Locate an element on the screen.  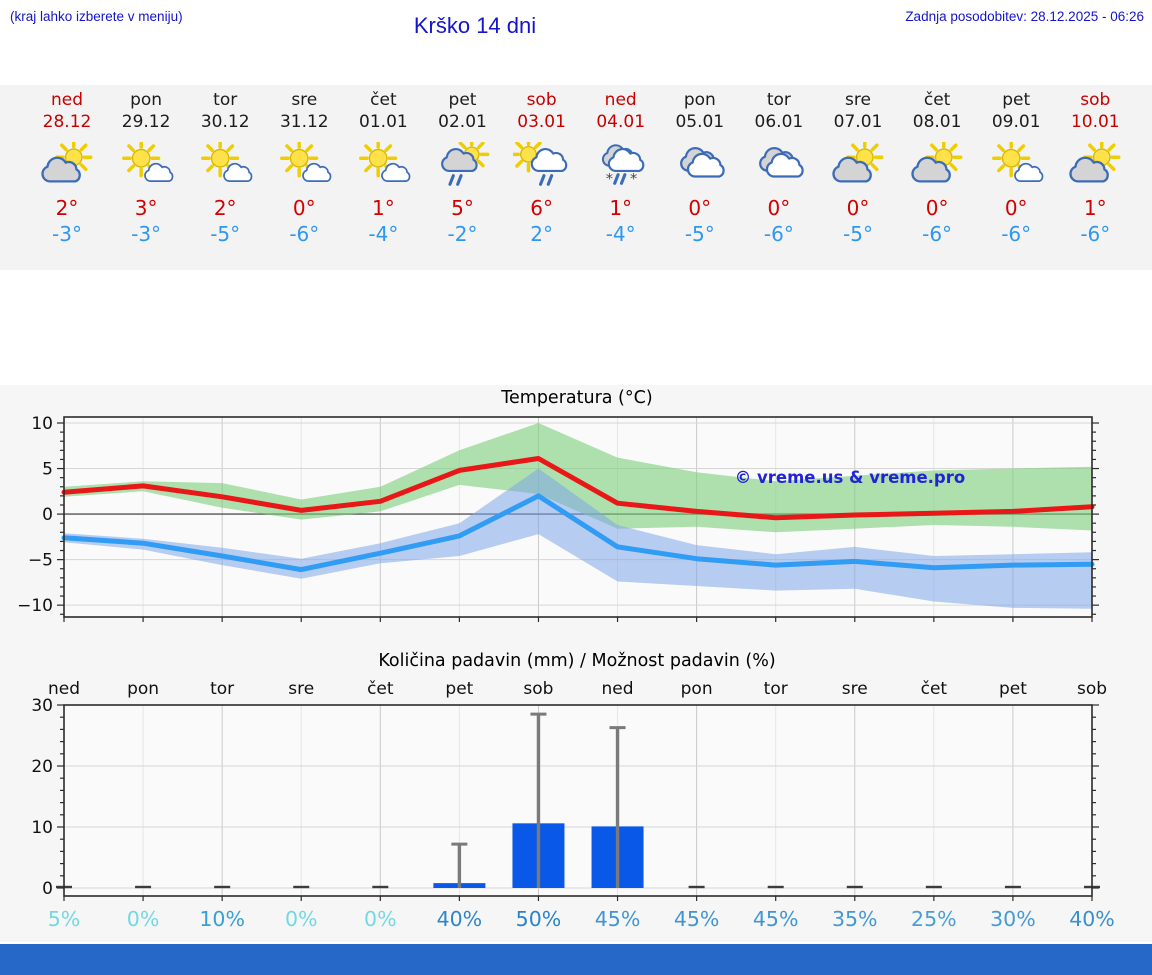
temp-chart-title: Temperatura (°C) is located at coordinates (576, 398).